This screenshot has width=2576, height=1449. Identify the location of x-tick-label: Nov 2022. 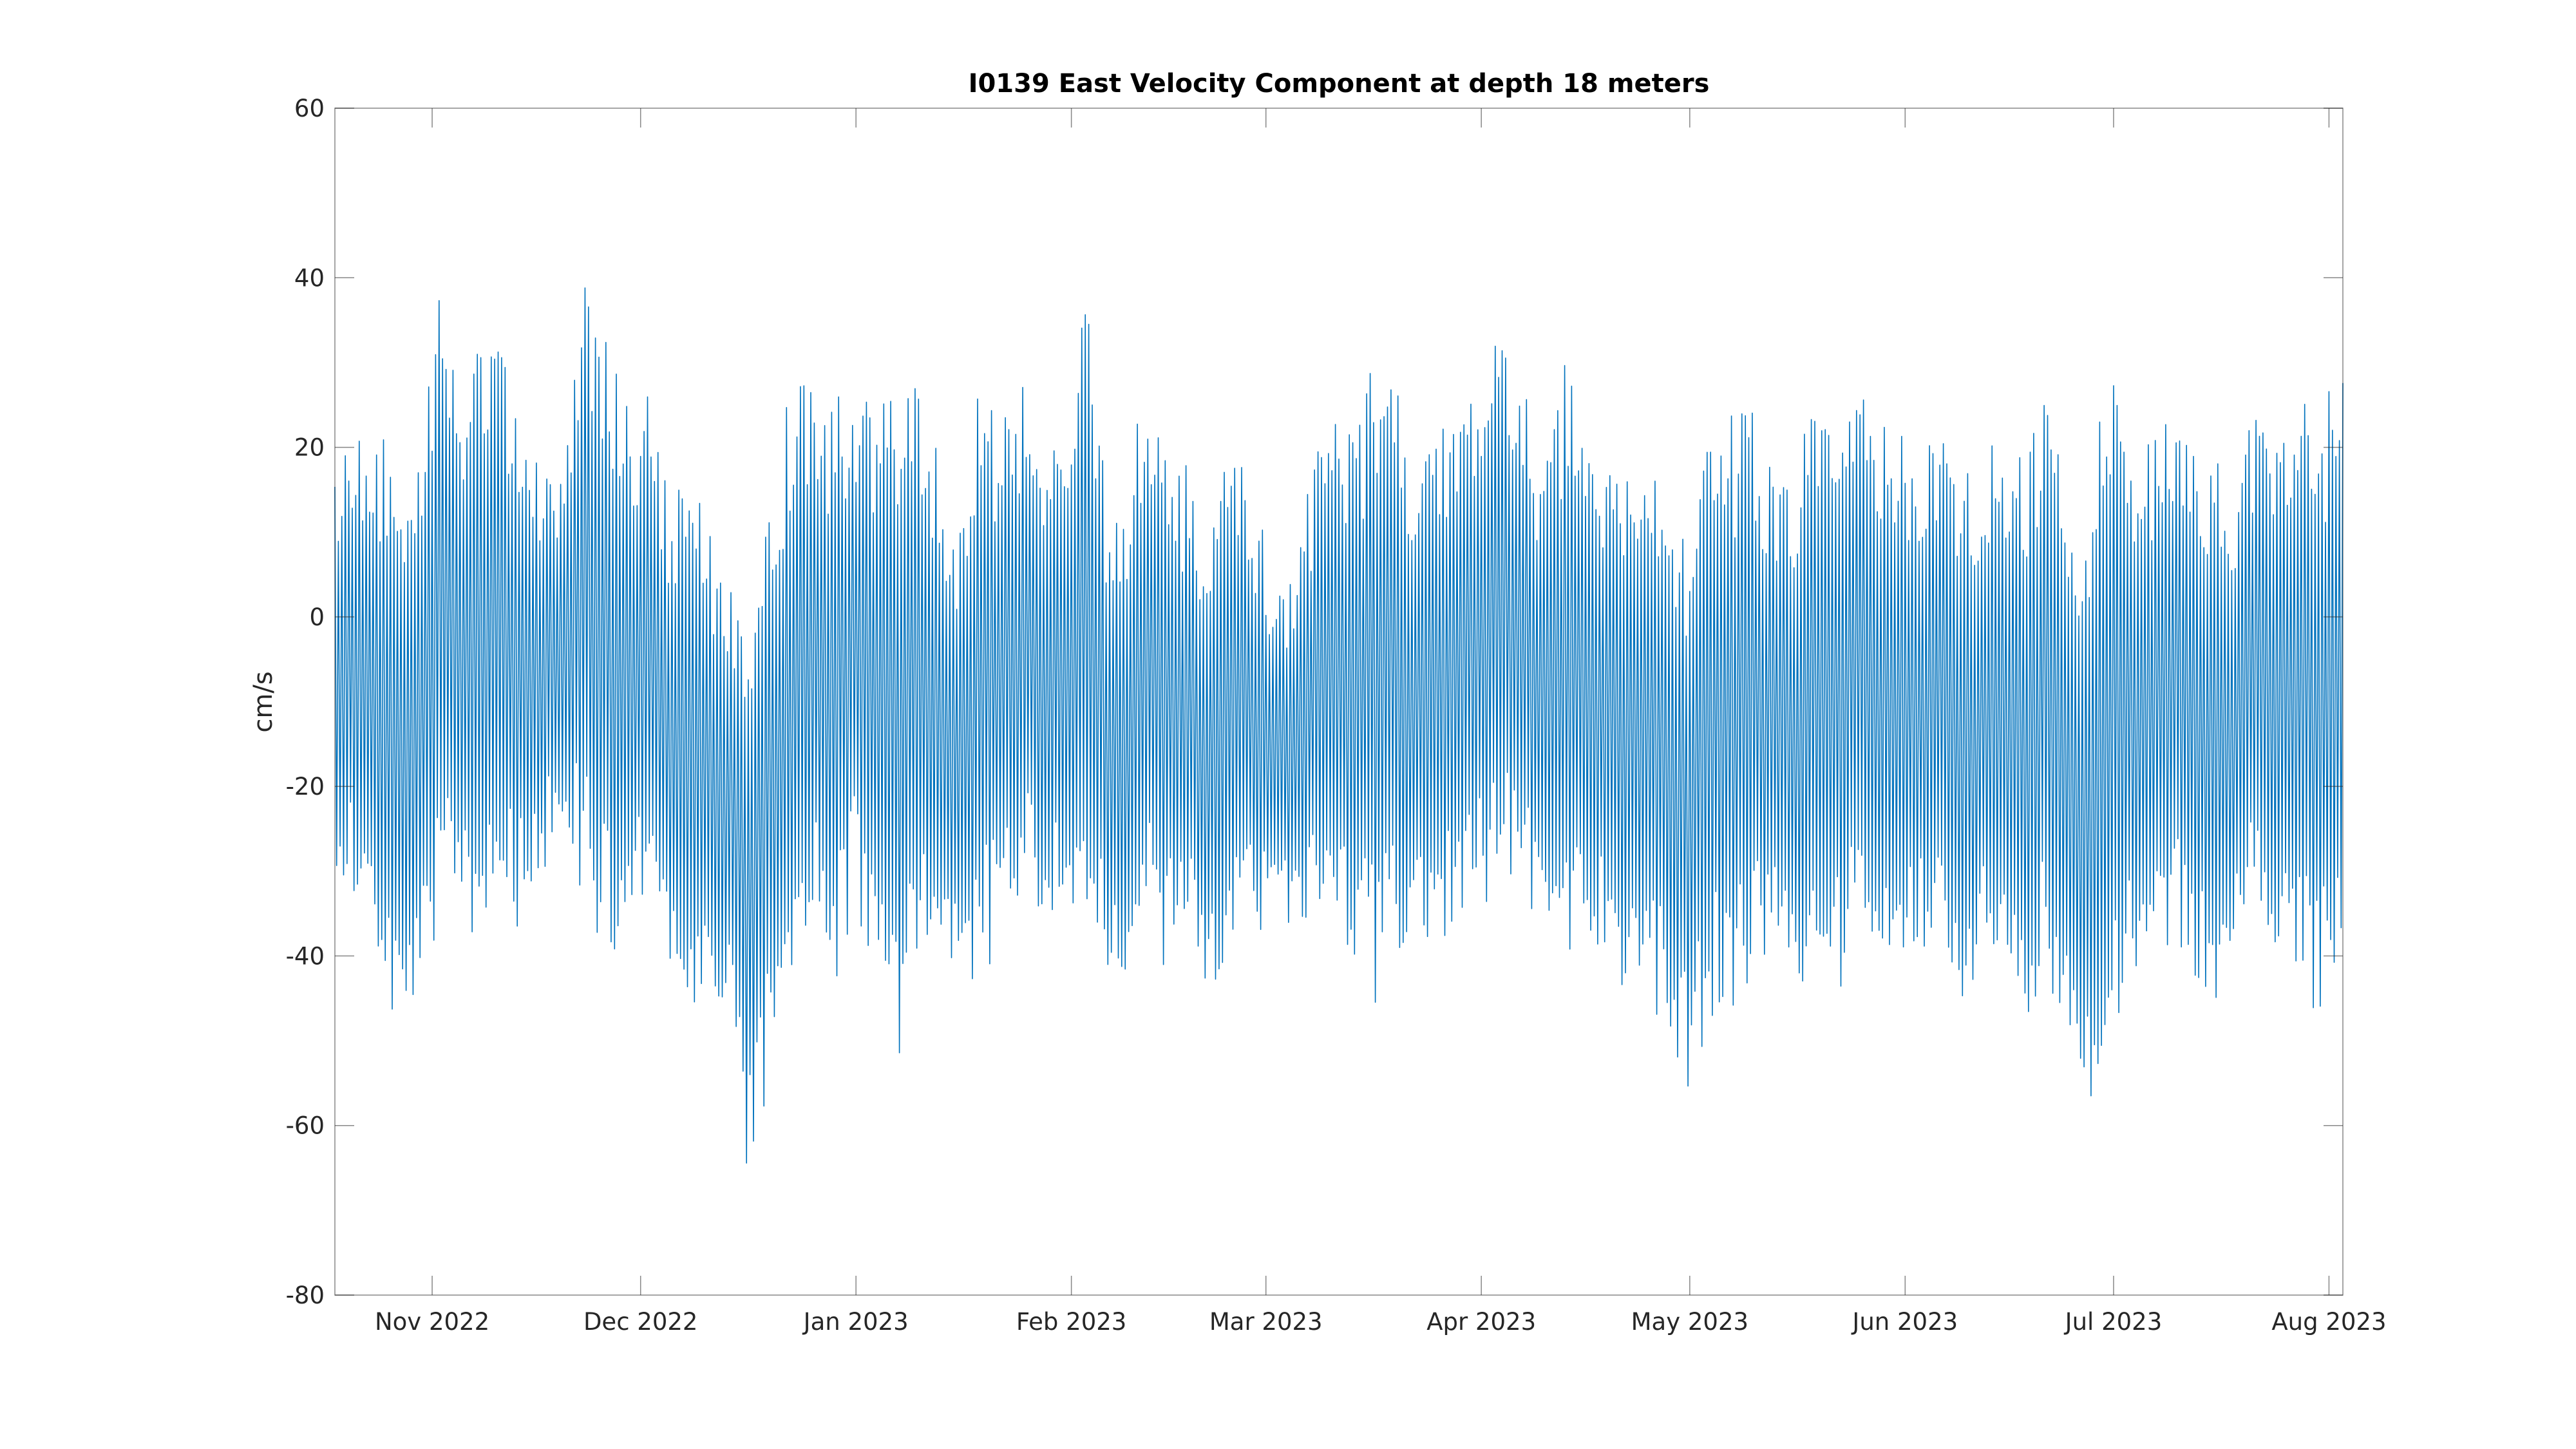
(432, 1322).